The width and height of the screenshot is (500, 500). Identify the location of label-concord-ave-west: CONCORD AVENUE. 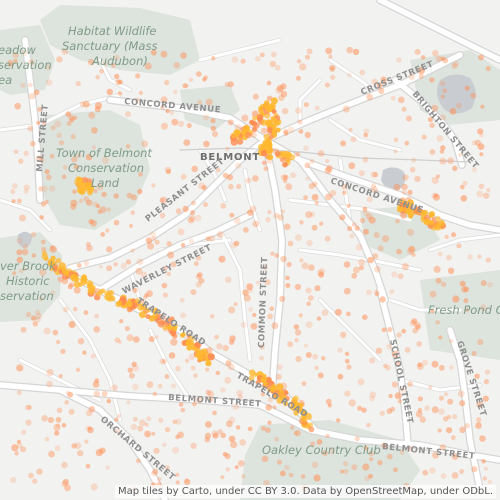
(173, 106).